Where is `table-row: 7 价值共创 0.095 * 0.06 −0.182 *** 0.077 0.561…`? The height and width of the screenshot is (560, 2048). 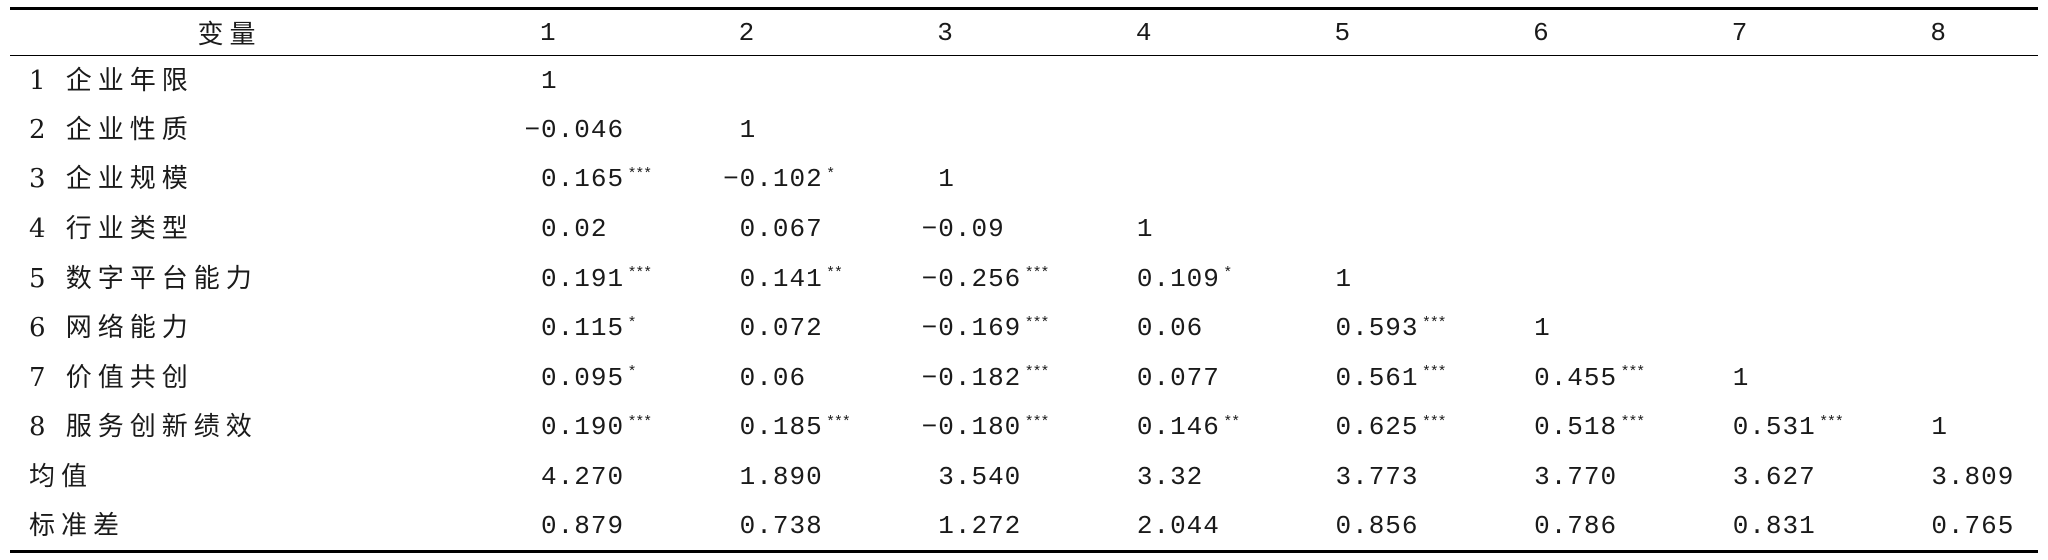 table-row: 7 价值共创 0.095 * 0.06 −0.182 *** 0.077 0.561… is located at coordinates (1024, 378).